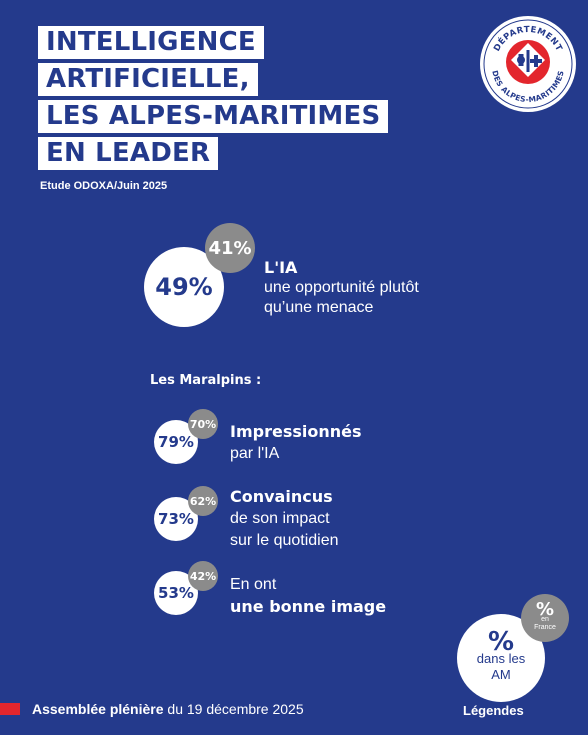 The width and height of the screenshot is (588, 735). I want to click on departement-logo: DÉPARTEMENT DES ALPES-MARITIMES, so click(528, 64).